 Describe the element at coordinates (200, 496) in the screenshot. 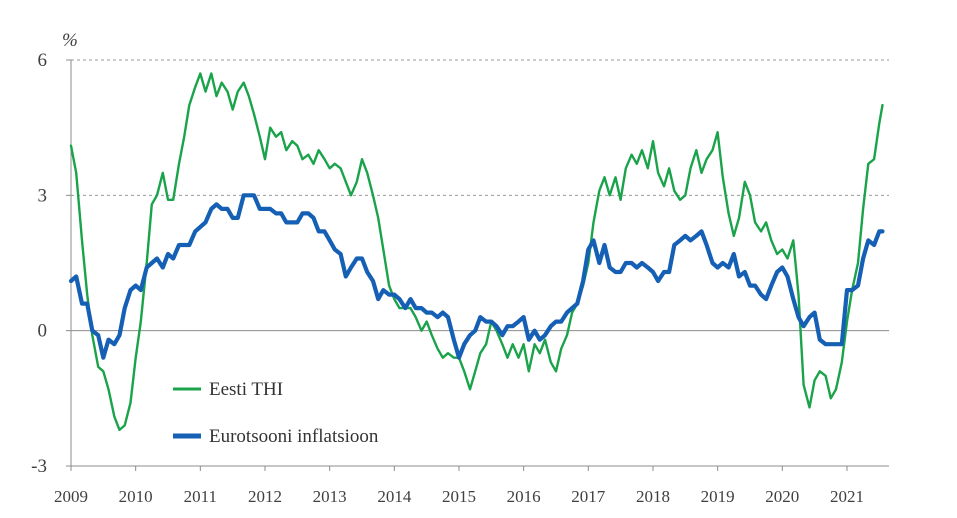

I see `x-tick-label: 2011` at that location.